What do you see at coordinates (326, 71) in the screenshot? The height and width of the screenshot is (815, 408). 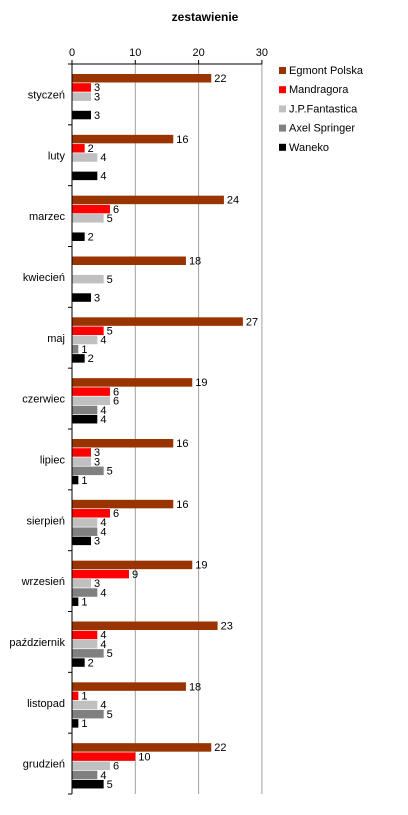 I see `legend-label: Egmont Polska` at bounding box center [326, 71].